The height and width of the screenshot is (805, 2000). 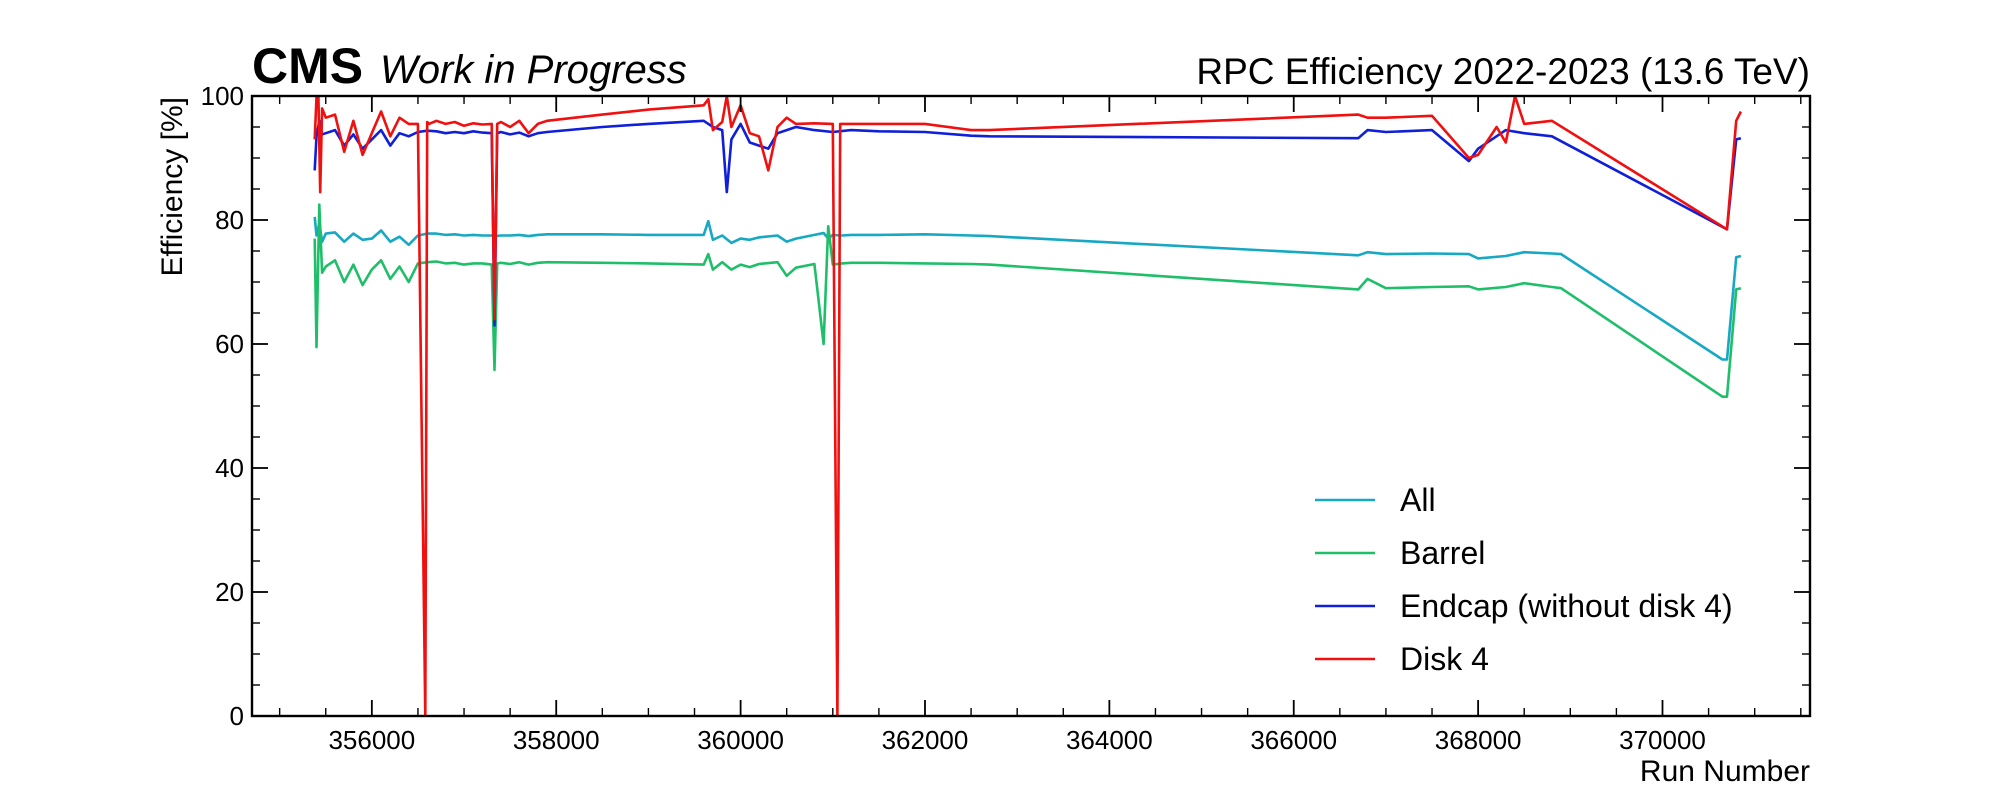 What do you see at coordinates (229, 468) in the screenshot?
I see `y-tick-label: 40` at bounding box center [229, 468].